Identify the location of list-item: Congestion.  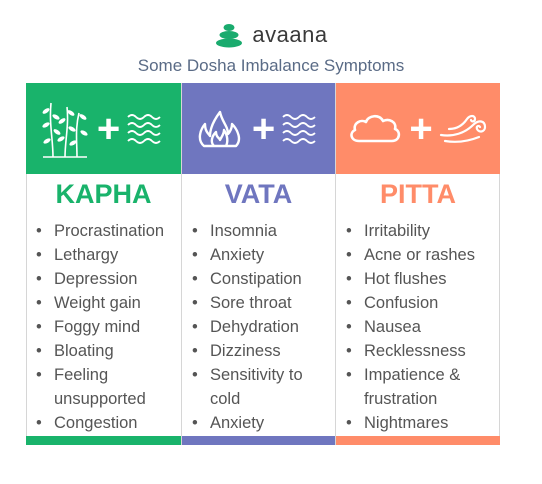
(107, 423).